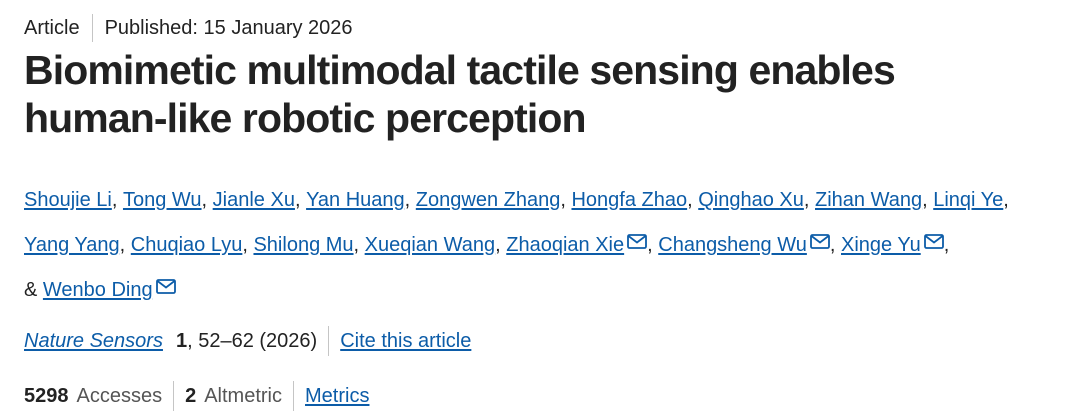 The width and height of the screenshot is (1065, 416). Describe the element at coordinates (228, 28) in the screenshot. I see `published-date: Published: 15 January 2026` at that location.